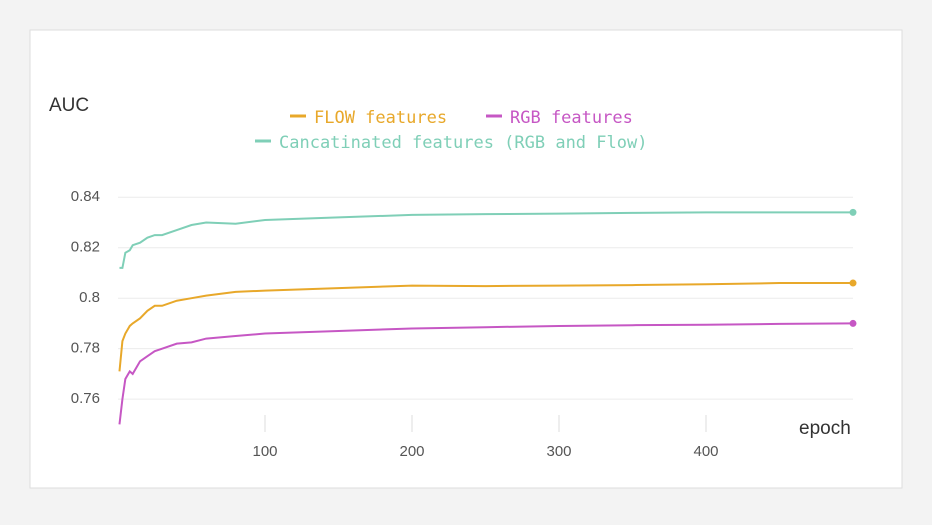 The width and height of the screenshot is (932, 525). What do you see at coordinates (380, 118) in the screenshot?
I see `legend-label: FLOW features` at bounding box center [380, 118].